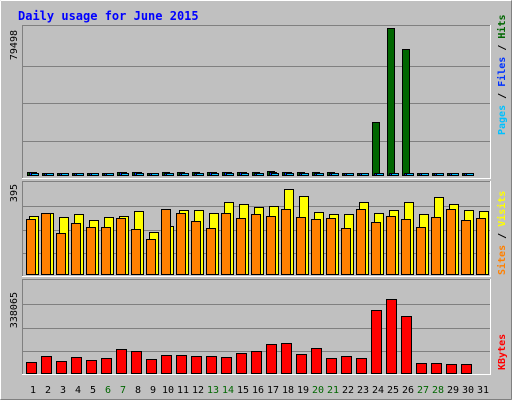 This screenshot has width=512, height=400. Describe the element at coordinates (33, 390) in the screenshot. I see `x-tick-label: 1` at that location.